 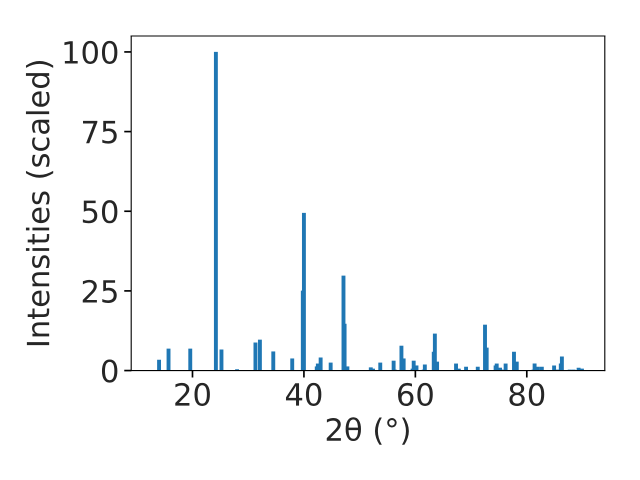 I want to click on x-tick-label: 20, so click(x=192, y=394).